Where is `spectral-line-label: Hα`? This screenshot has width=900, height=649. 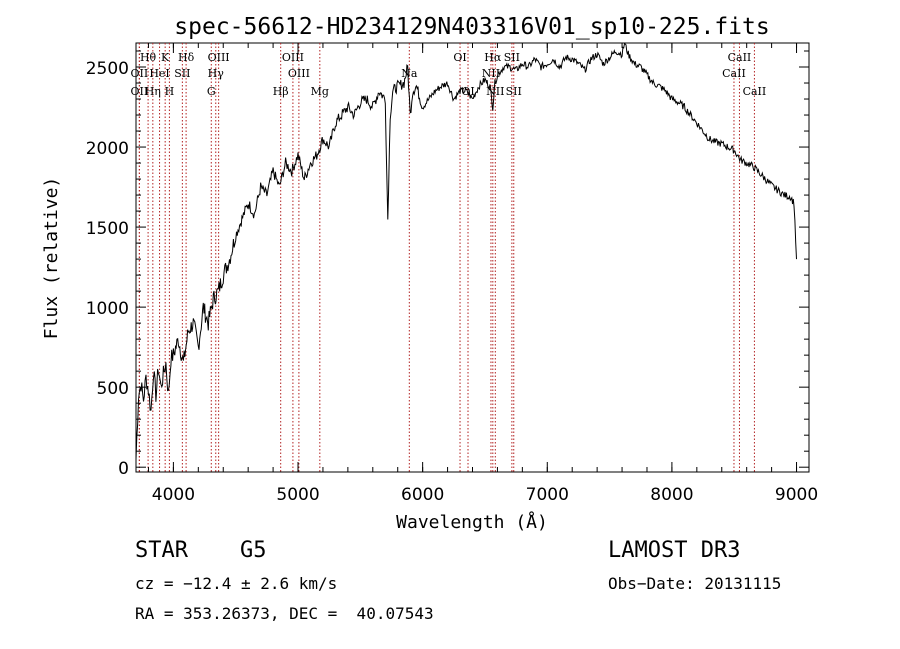 spectral-line-label: Hα is located at coordinates (493, 57).